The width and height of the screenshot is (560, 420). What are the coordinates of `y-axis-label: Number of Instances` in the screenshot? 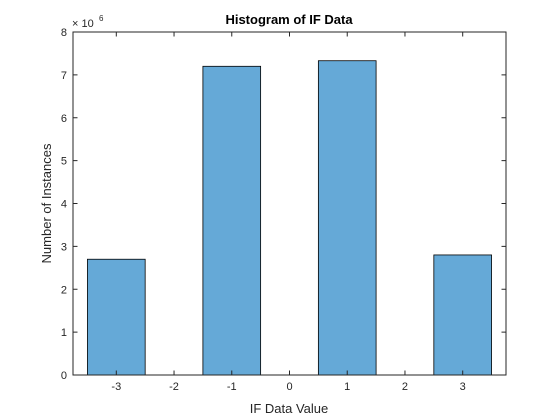 It's located at (46, 203).